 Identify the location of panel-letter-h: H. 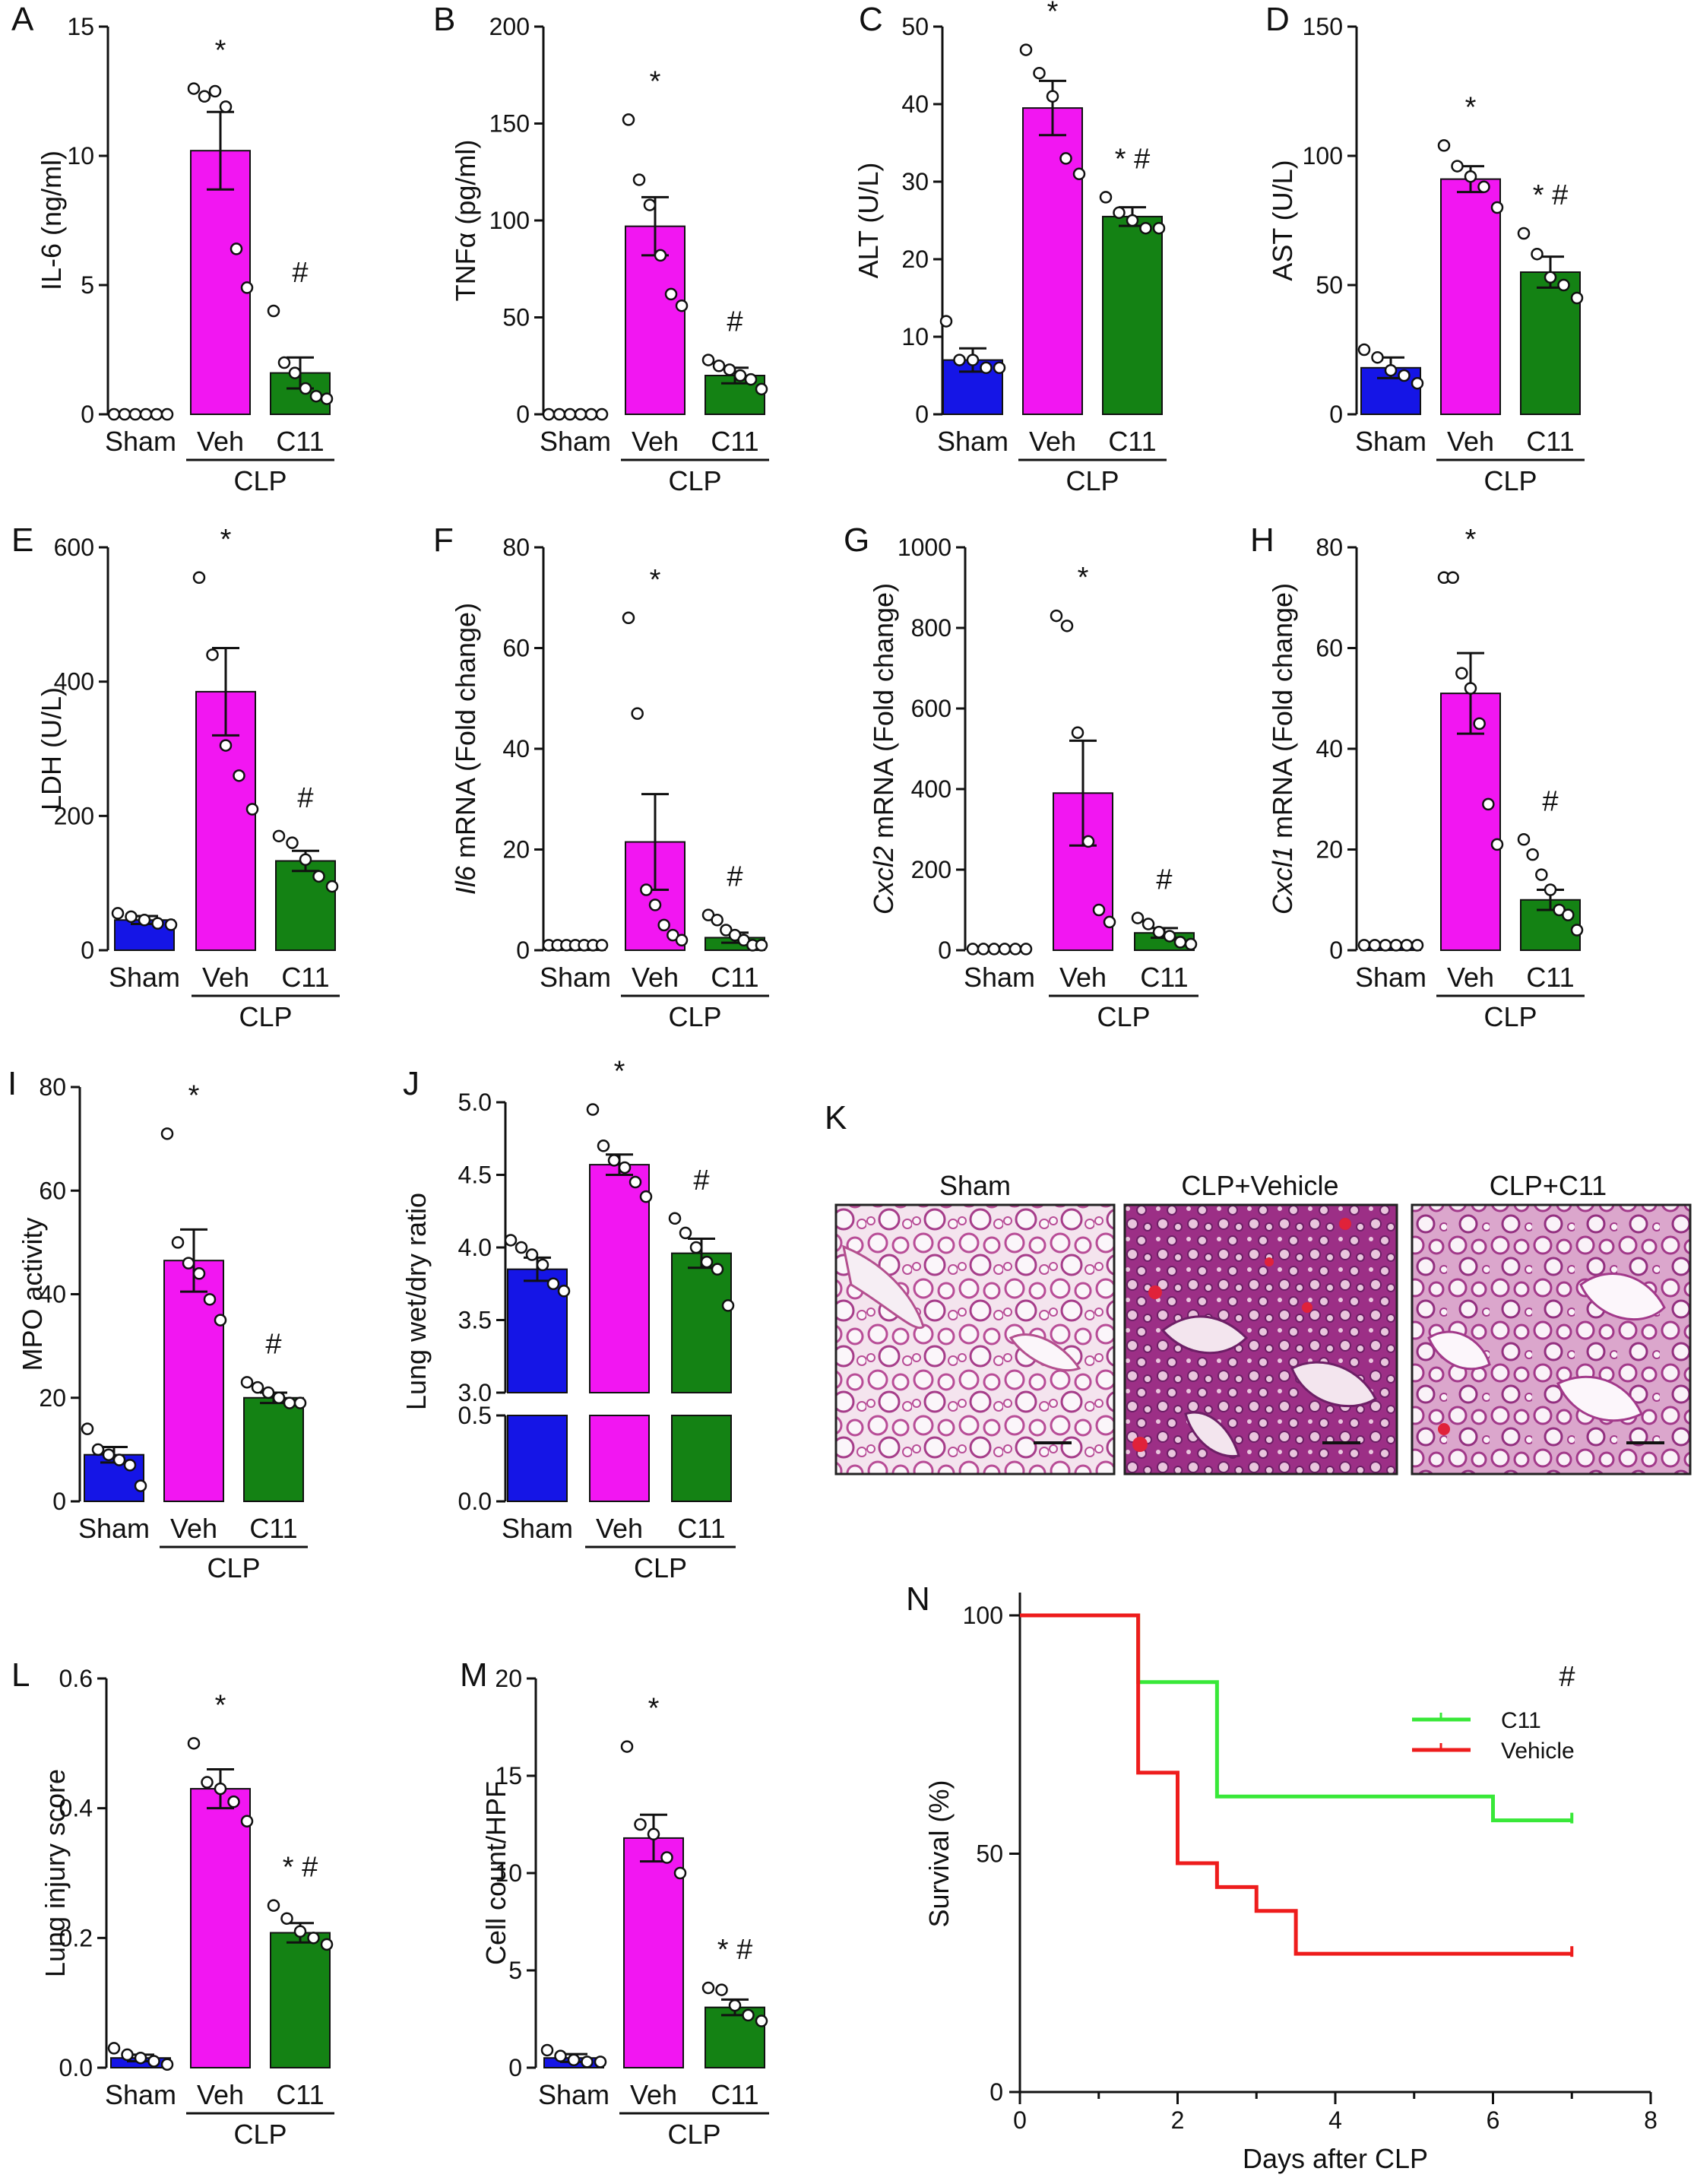
(1262, 540).